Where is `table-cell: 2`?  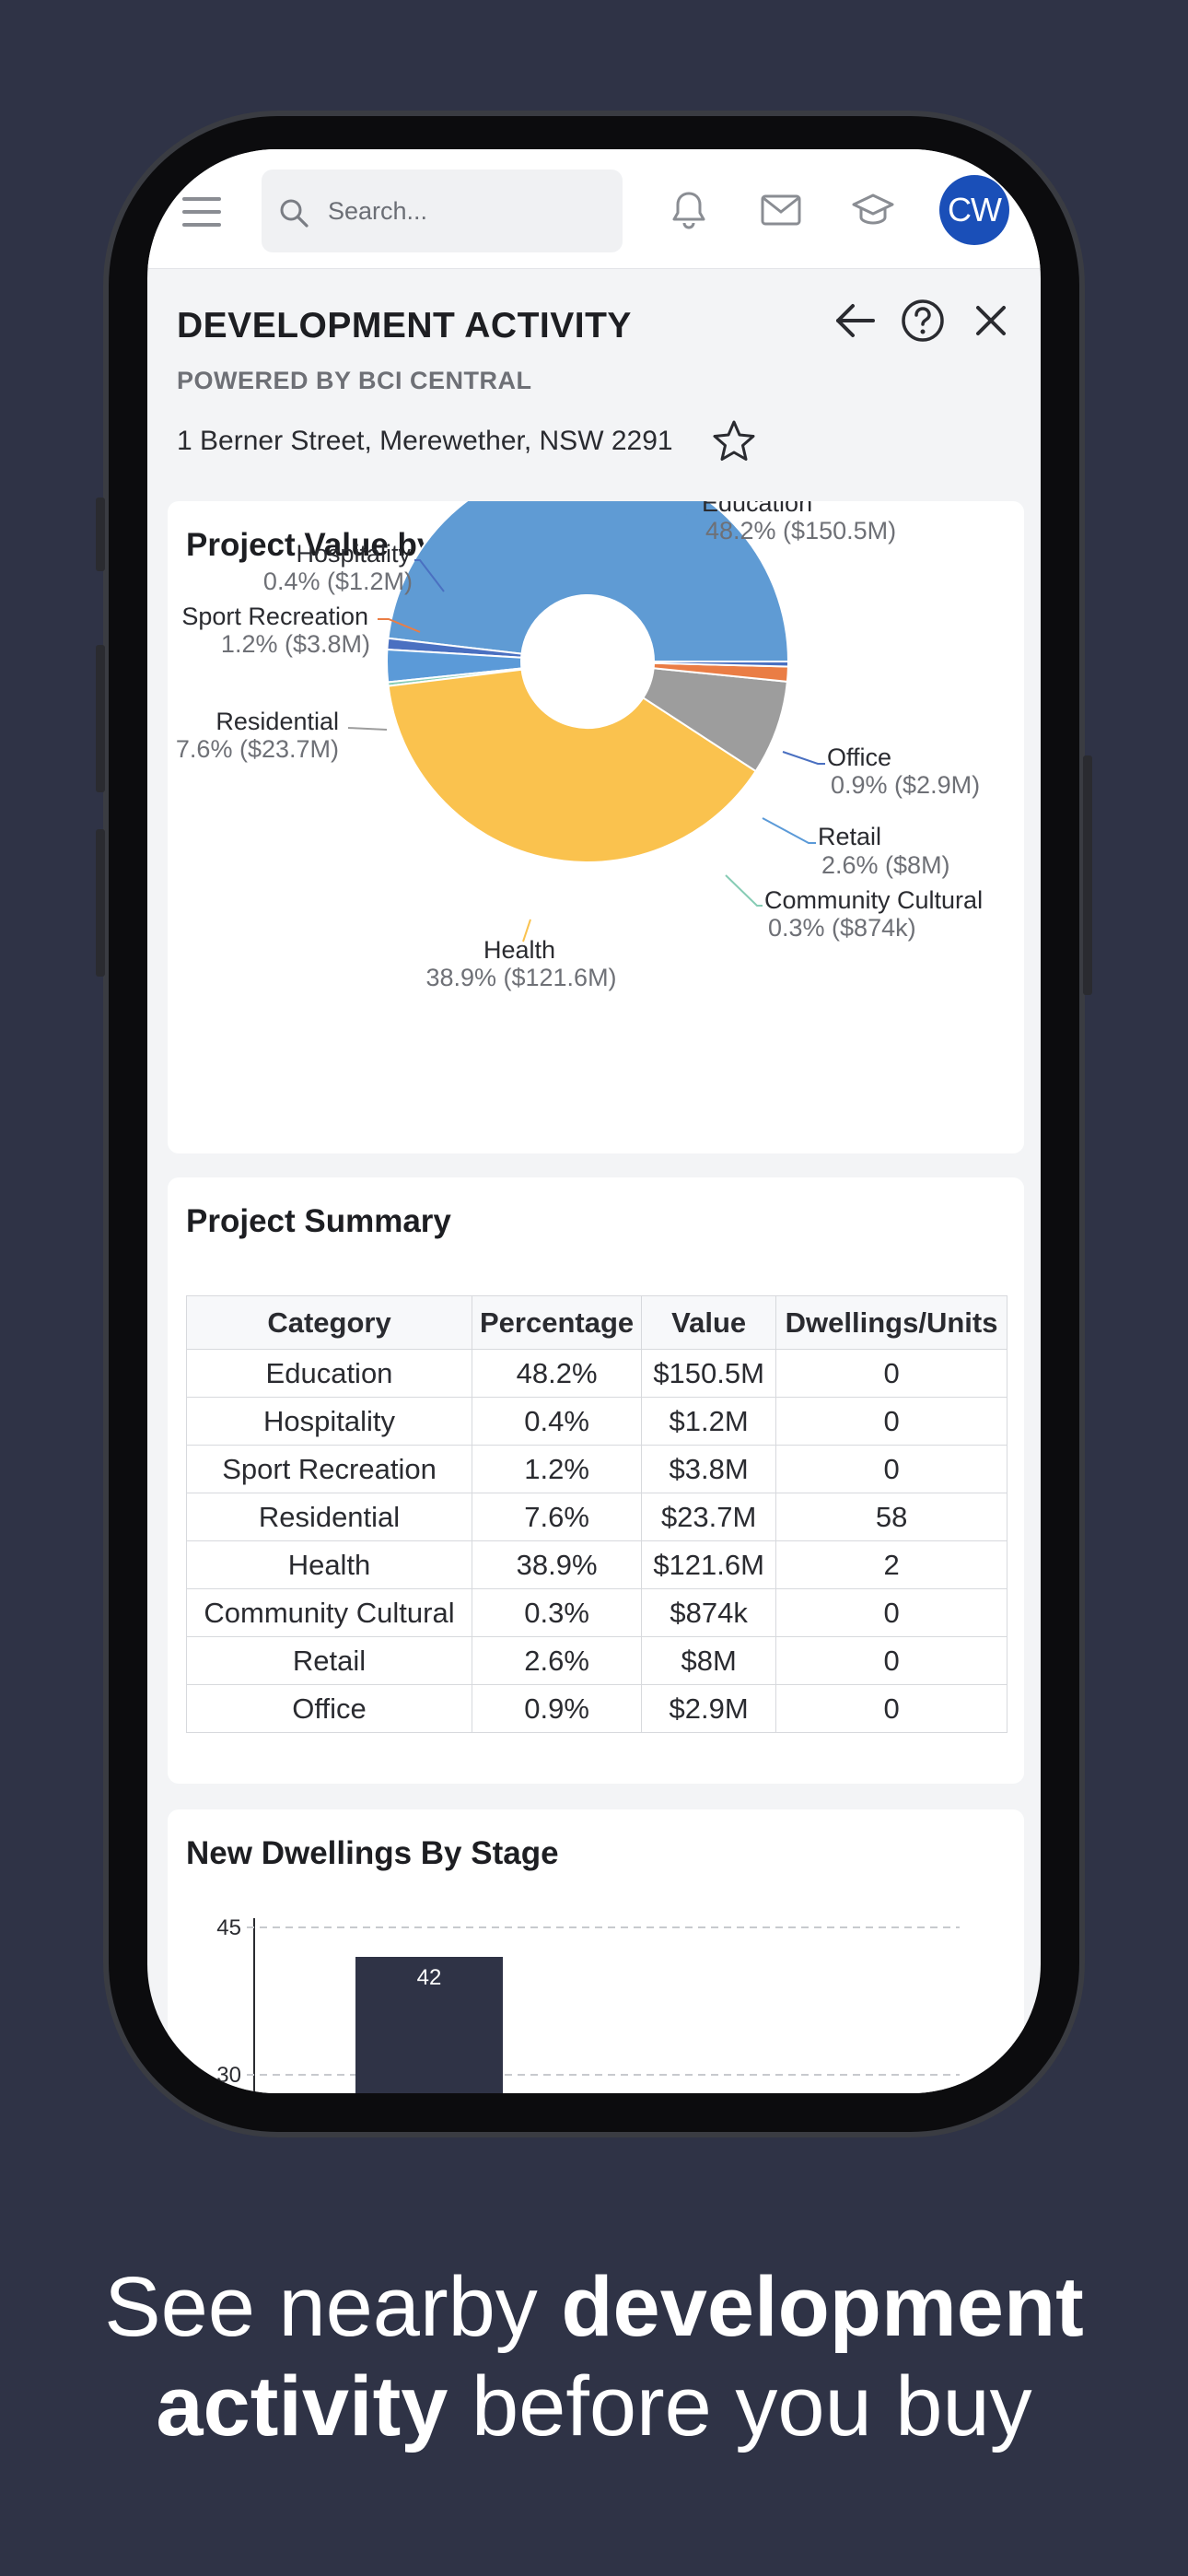 table-cell: 2 is located at coordinates (891, 1564).